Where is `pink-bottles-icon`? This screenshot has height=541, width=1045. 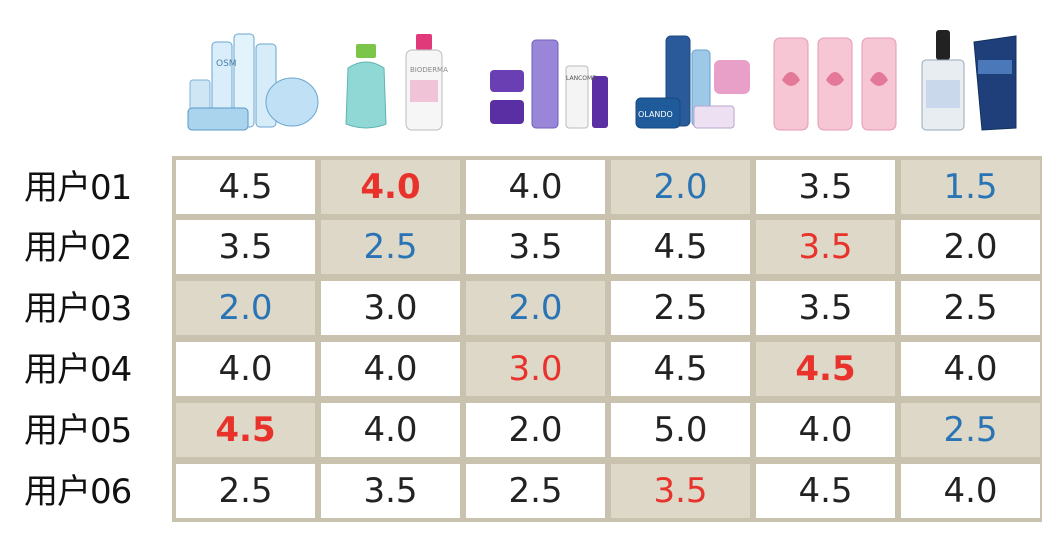 pink-bottles-icon is located at coordinates (835, 84).